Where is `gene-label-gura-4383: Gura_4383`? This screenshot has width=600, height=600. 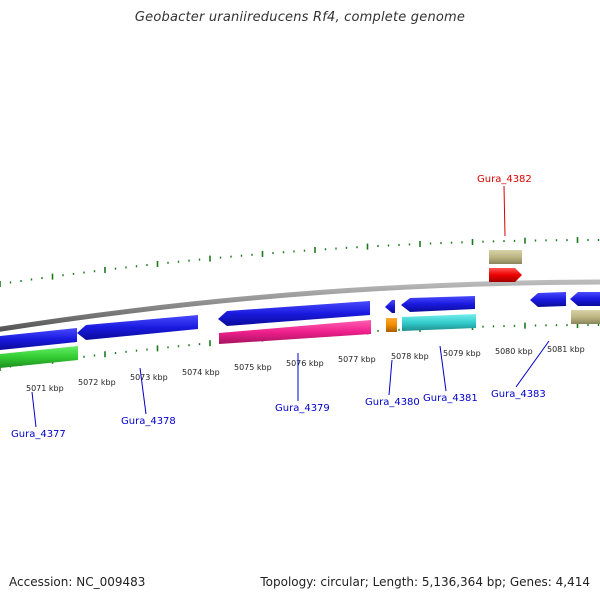
gene-label-gura-4383: Gura_4383 is located at coordinates (518, 394).